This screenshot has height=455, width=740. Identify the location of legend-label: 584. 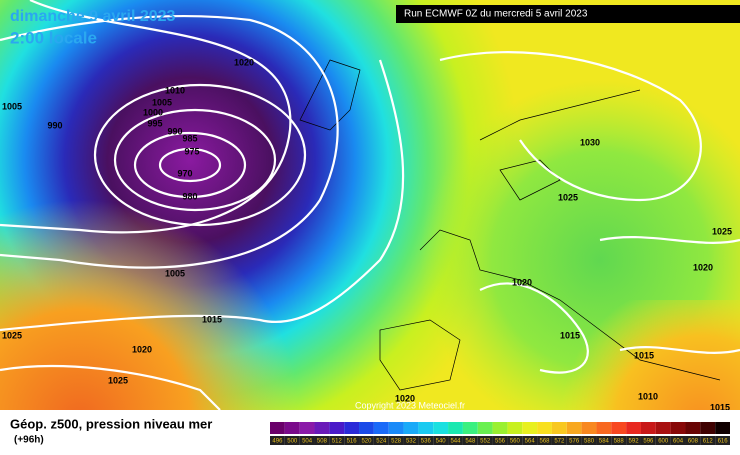
(604, 442).